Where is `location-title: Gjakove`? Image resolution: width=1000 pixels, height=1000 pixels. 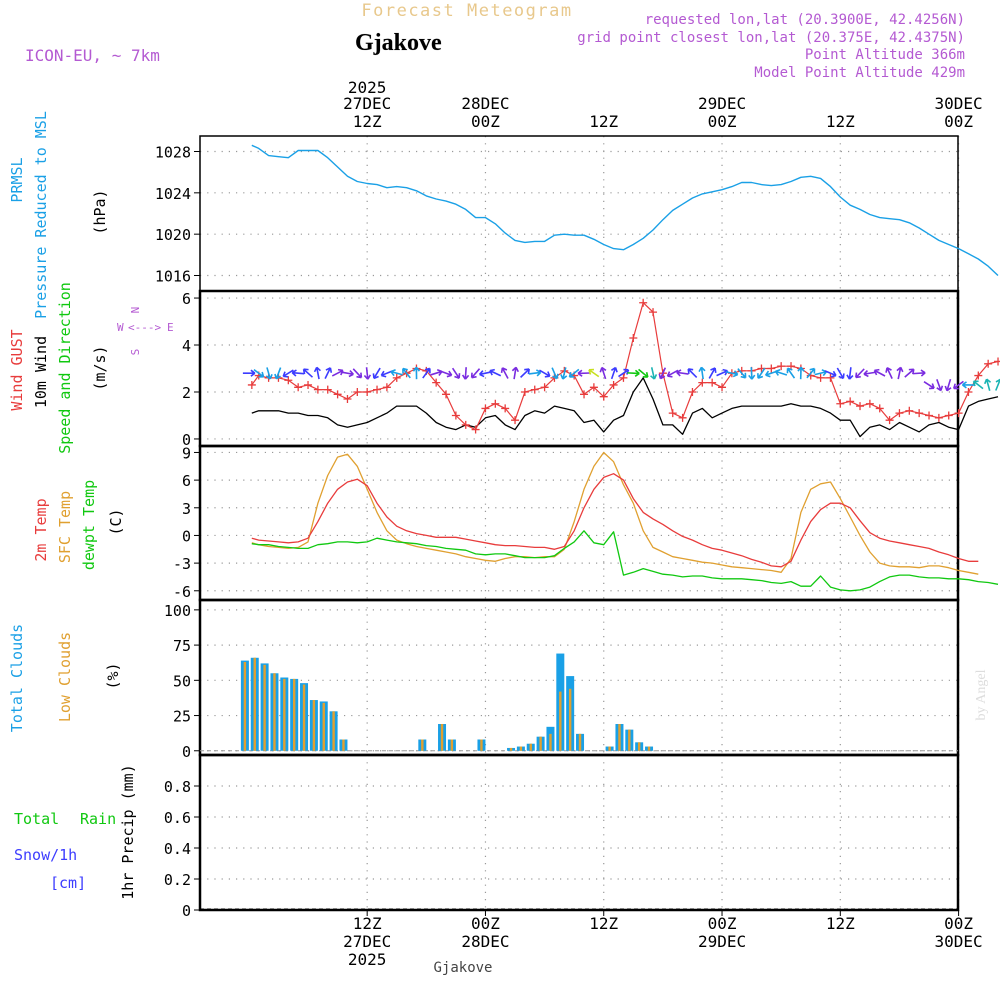 location-title: Gjakove is located at coordinates (398, 43).